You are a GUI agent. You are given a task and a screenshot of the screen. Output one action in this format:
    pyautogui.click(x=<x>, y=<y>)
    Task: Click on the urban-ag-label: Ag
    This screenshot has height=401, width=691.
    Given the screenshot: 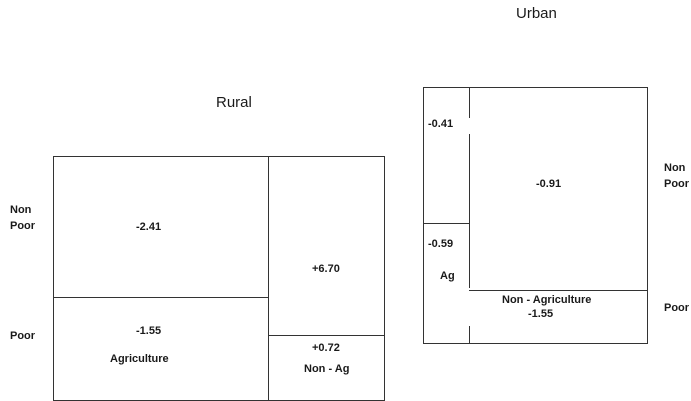 What is the action you would take?
    pyautogui.click(x=447, y=276)
    